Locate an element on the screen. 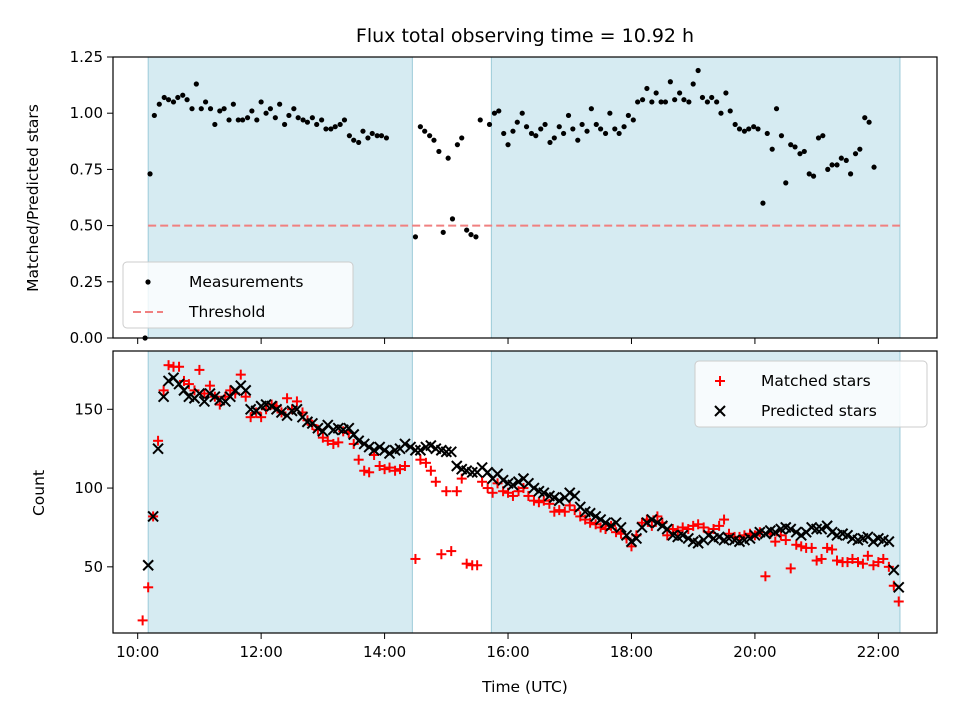 This screenshot has width=960, height=720. y-tick-label: 150 is located at coordinates (88, 409).